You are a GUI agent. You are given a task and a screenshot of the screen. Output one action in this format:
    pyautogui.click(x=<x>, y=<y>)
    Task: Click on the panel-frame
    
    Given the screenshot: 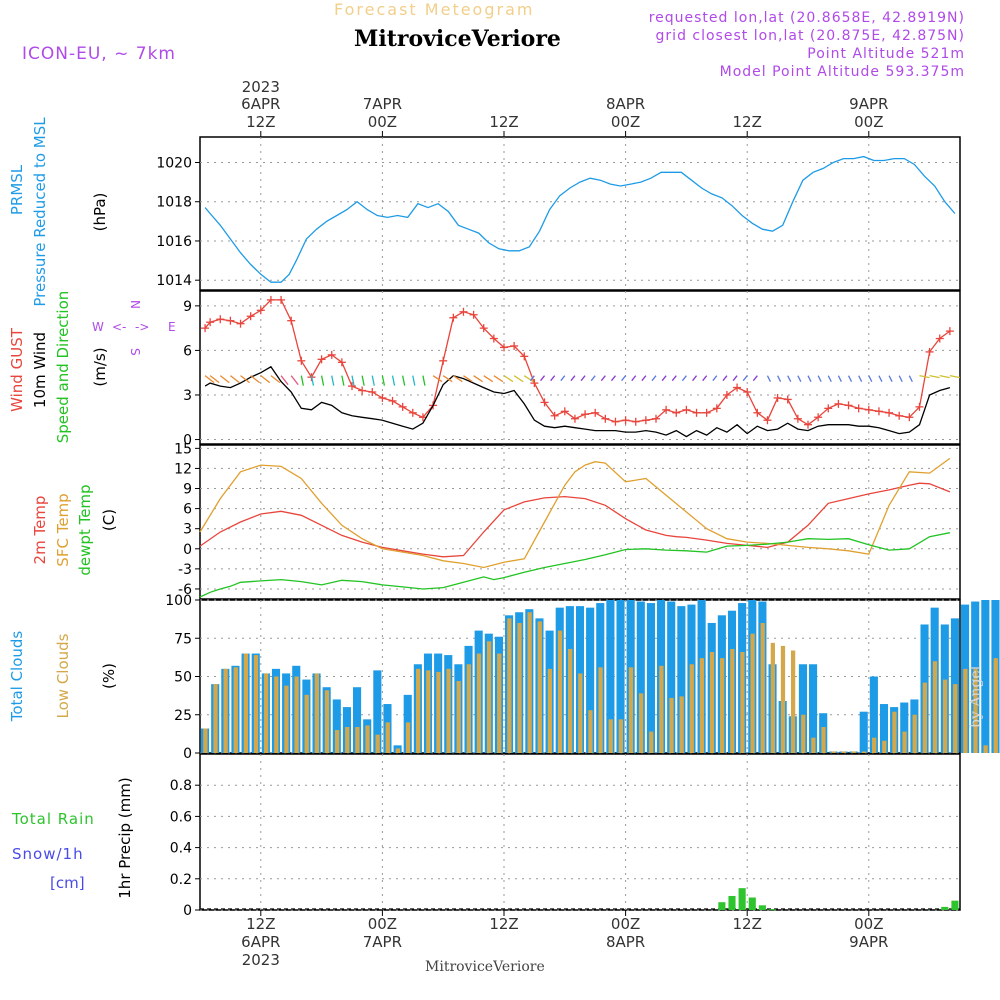 What is the action you would take?
    pyautogui.click(x=580, y=832)
    